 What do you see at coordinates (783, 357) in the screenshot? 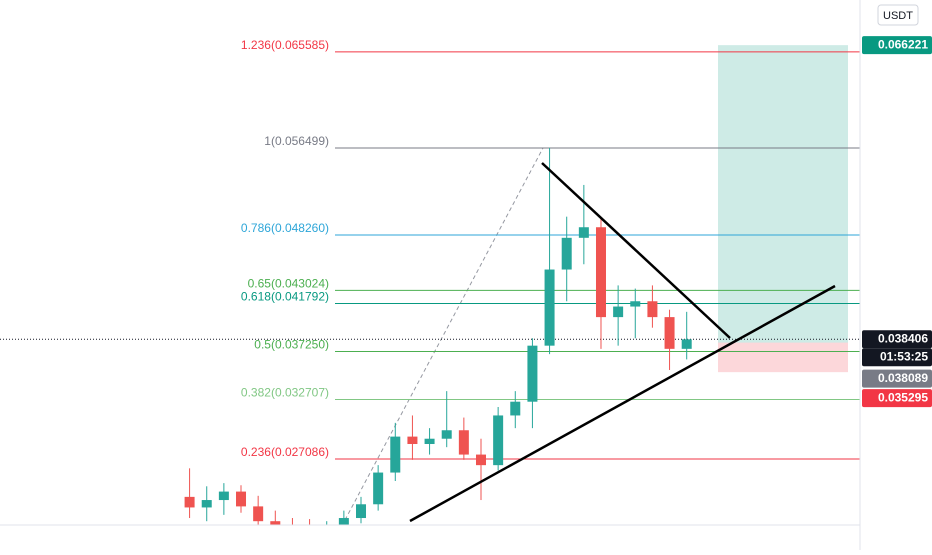
I see `position-loss` at bounding box center [783, 357].